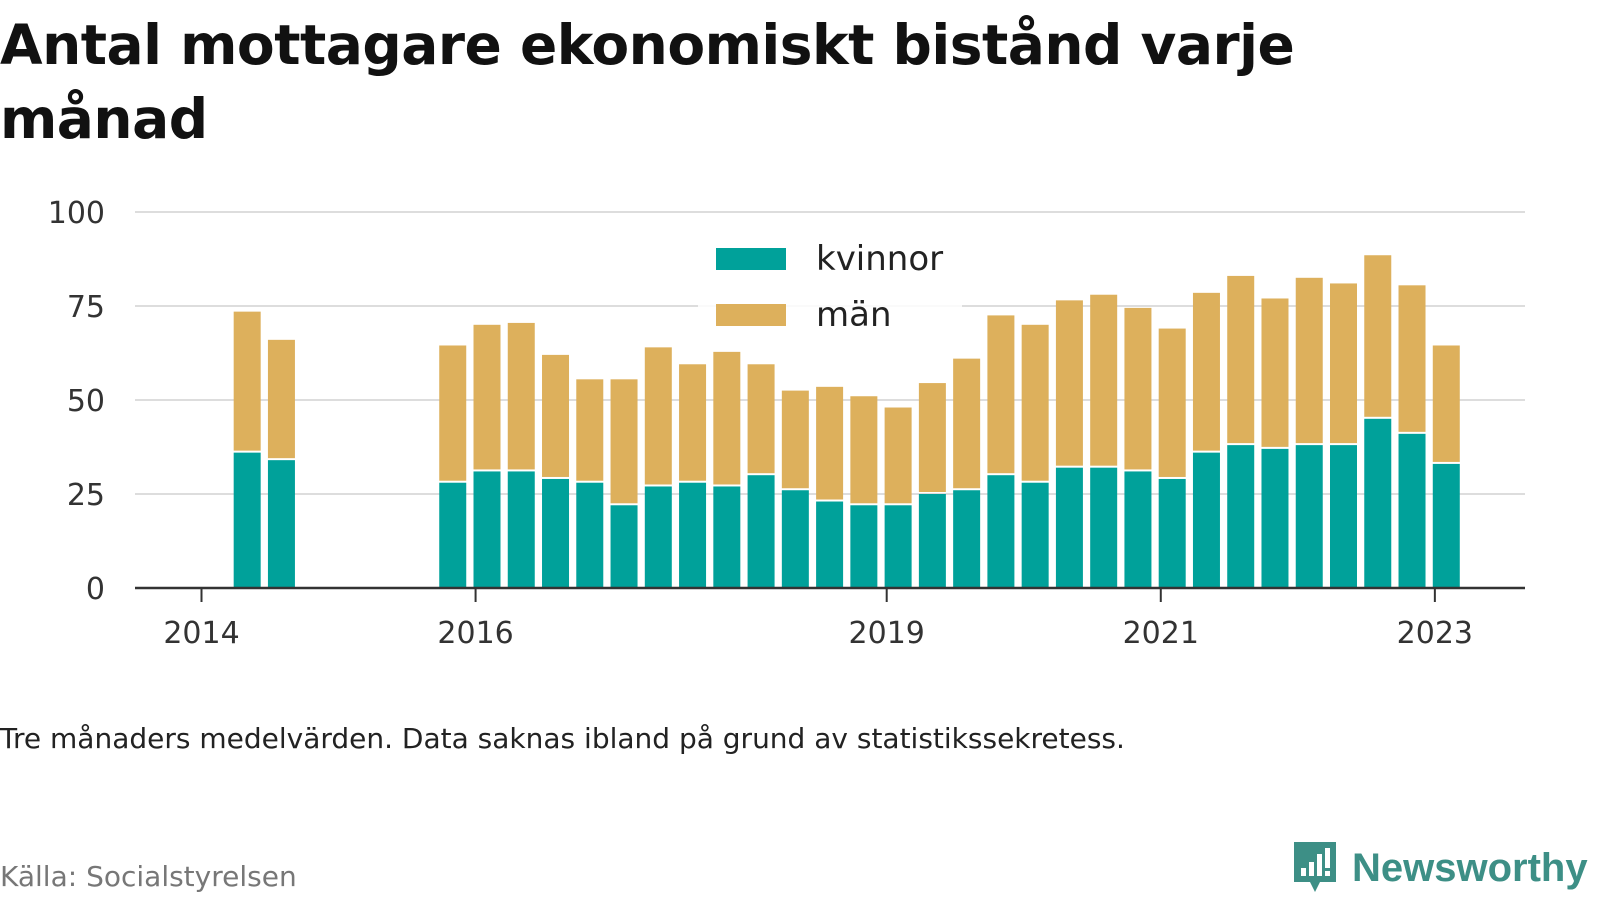  What do you see at coordinates (751, 315) in the screenshot?
I see `legend-swatch-man` at bounding box center [751, 315].